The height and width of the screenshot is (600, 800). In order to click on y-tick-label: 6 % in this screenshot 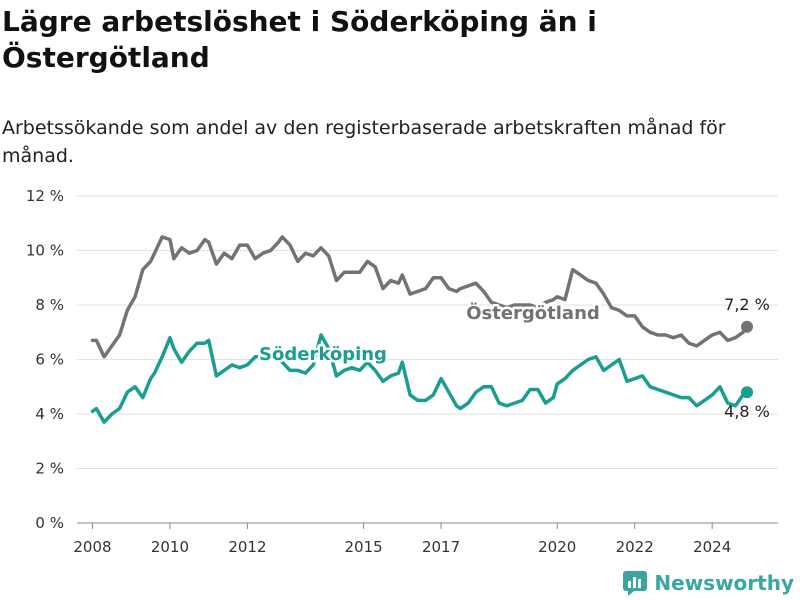, I will do `click(49, 360)`.